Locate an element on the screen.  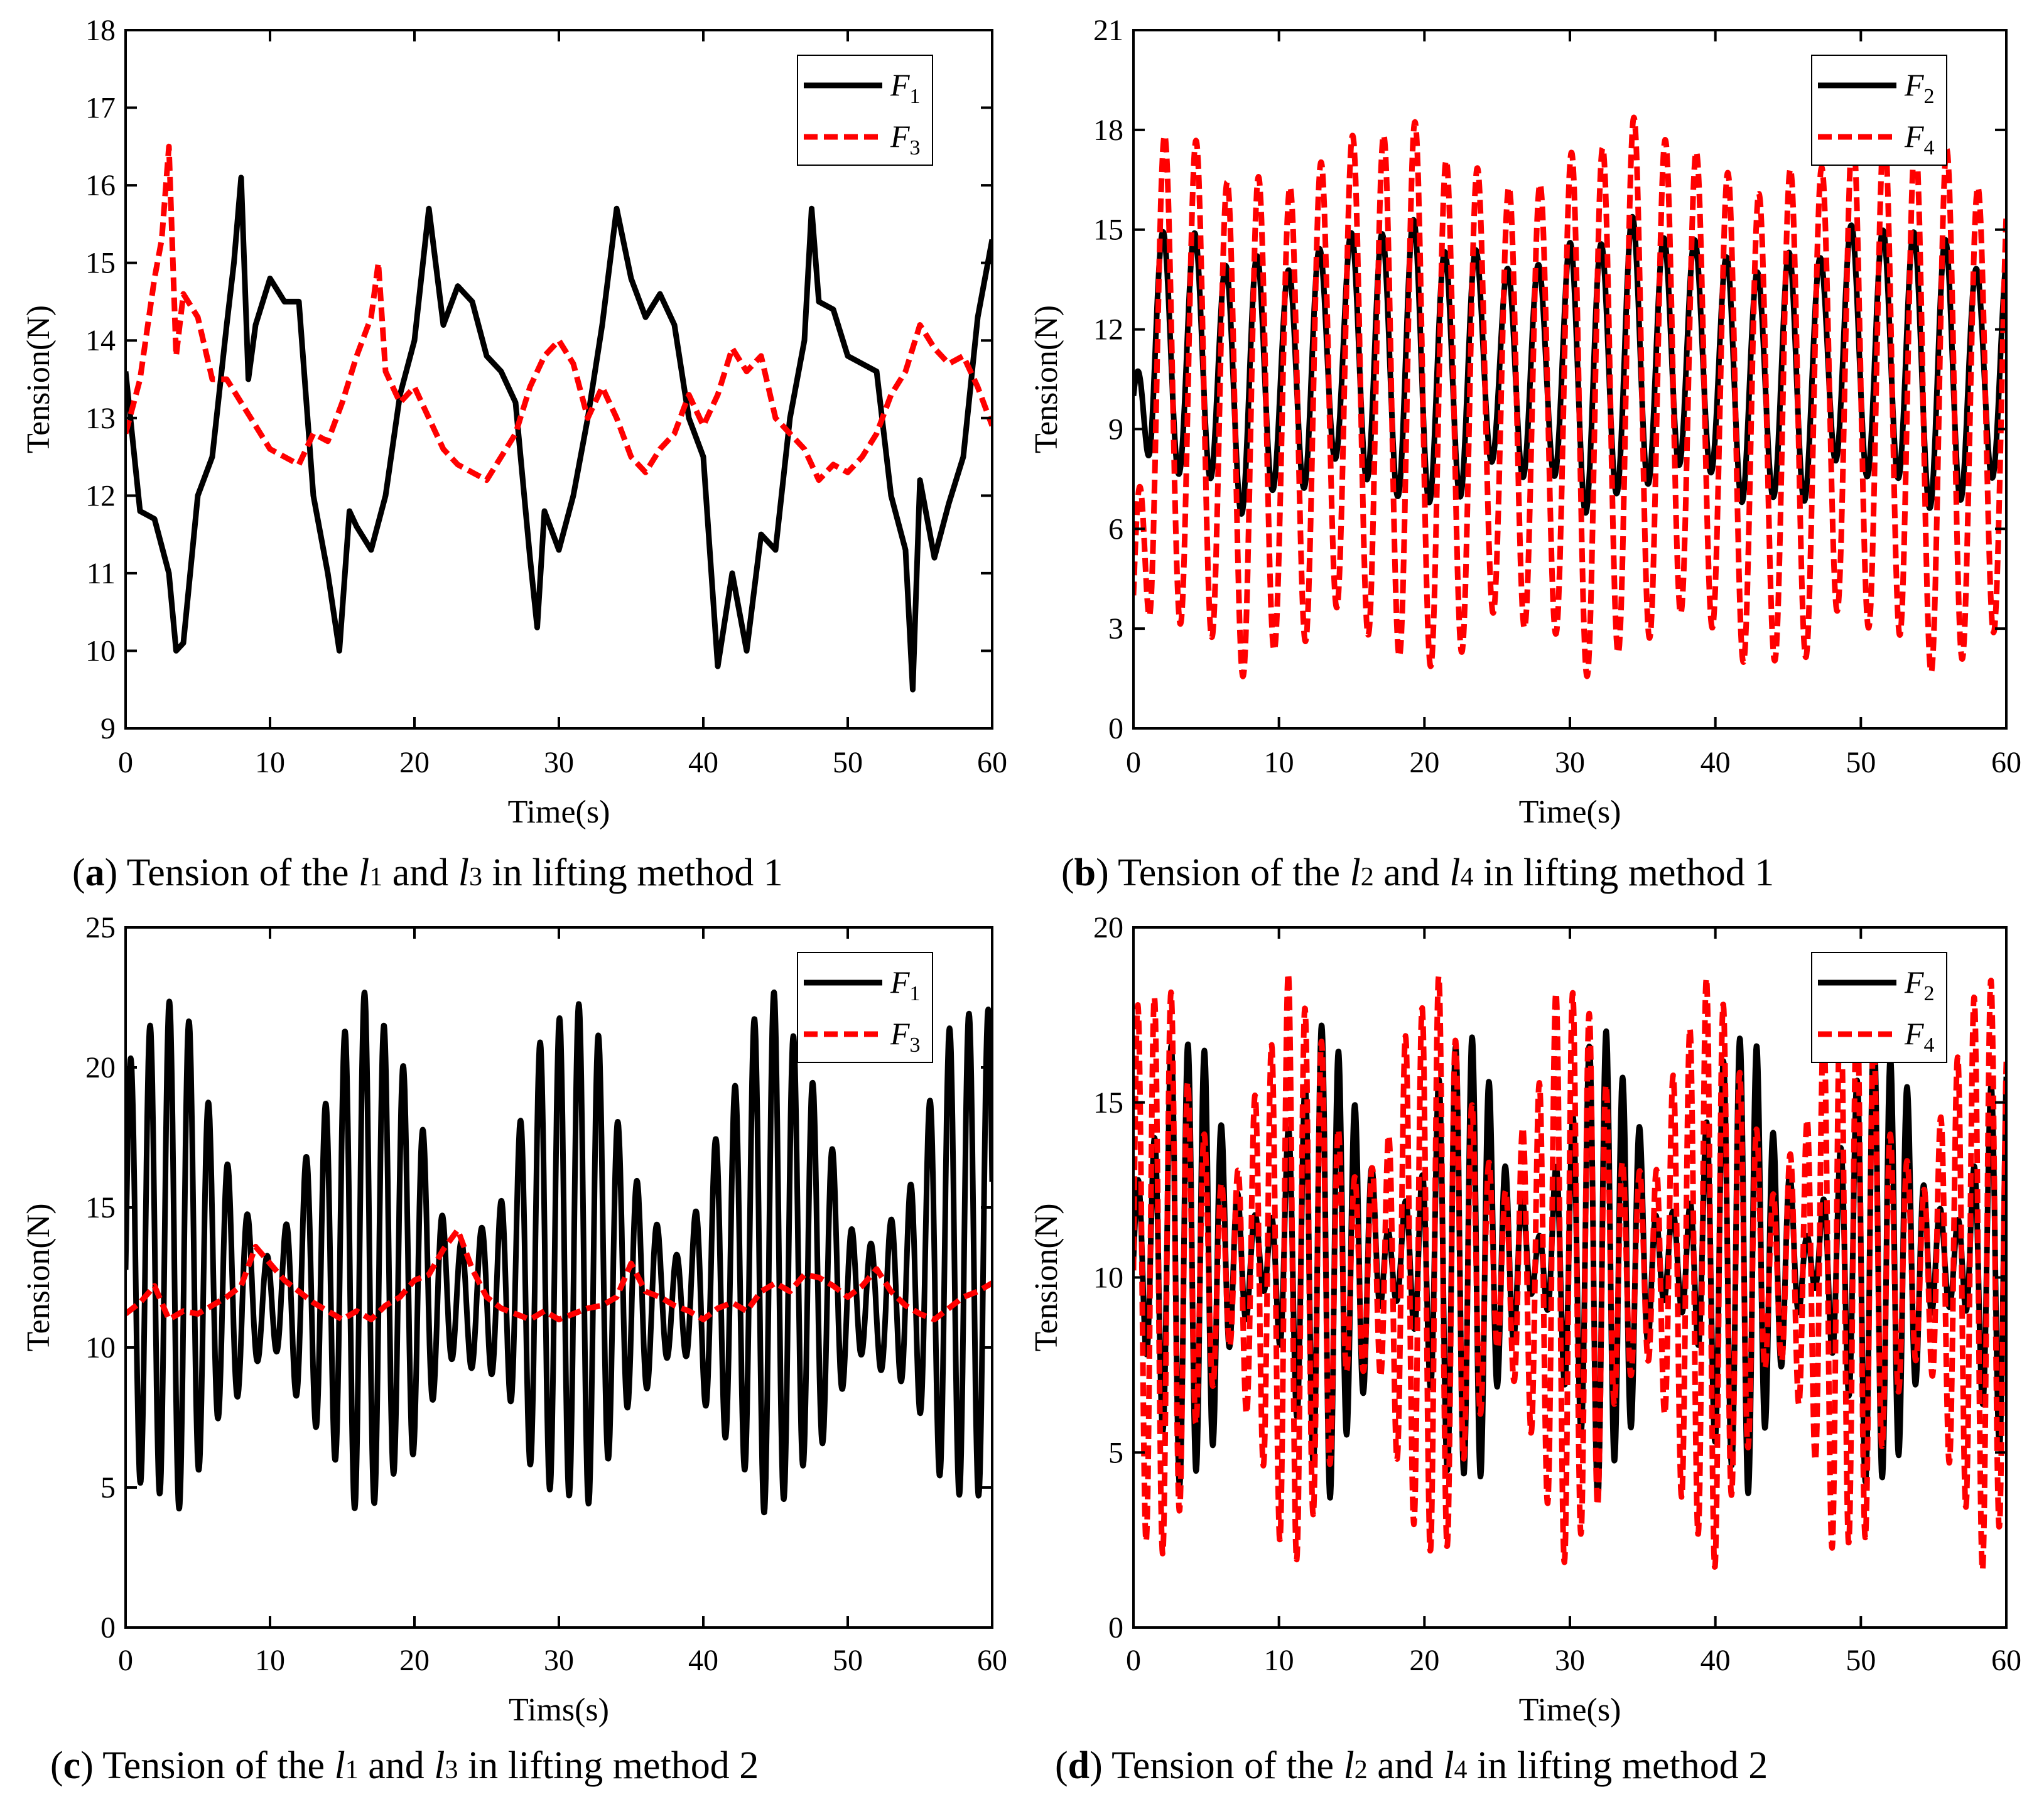
y-tick-label: 3 is located at coordinates (1115, 628).